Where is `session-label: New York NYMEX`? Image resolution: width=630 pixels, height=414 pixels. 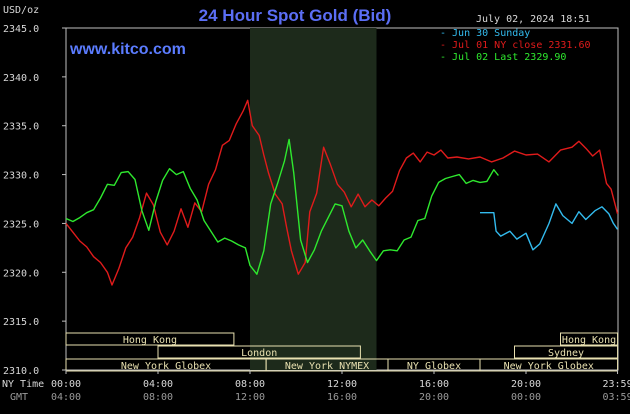
session-label: New York NYMEX is located at coordinates (327, 366).